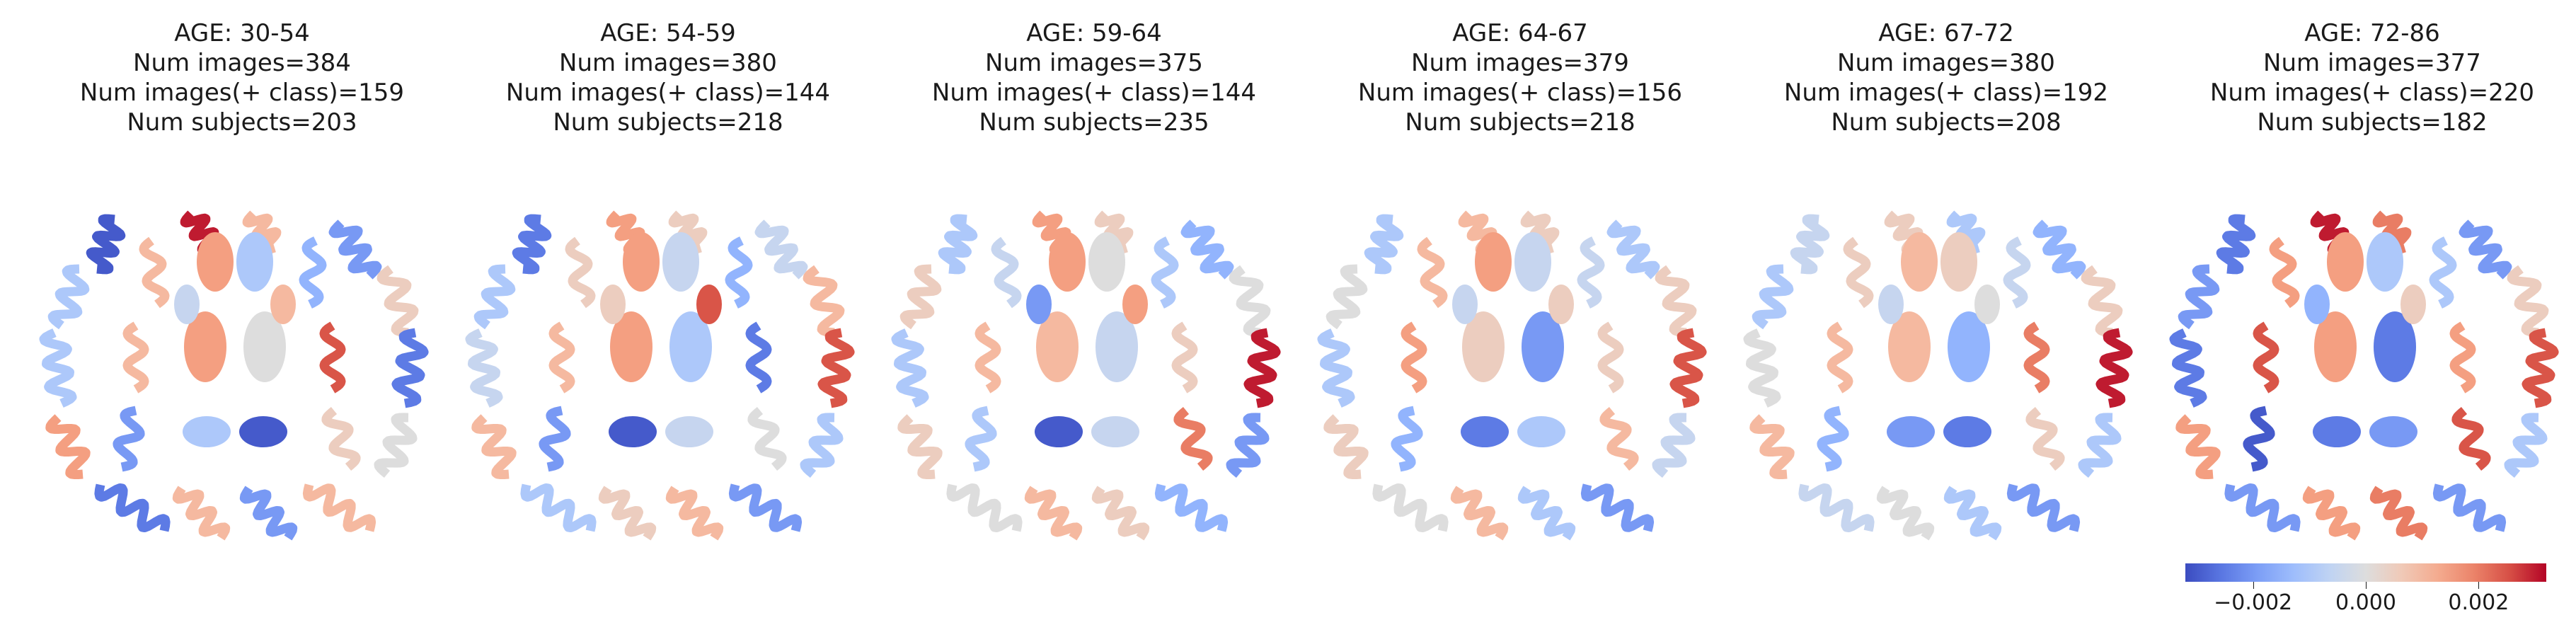 This screenshot has width=2576, height=637. Describe the element at coordinates (2365, 602) in the screenshot. I see `colorbar-tick-label: 0.000` at that location.